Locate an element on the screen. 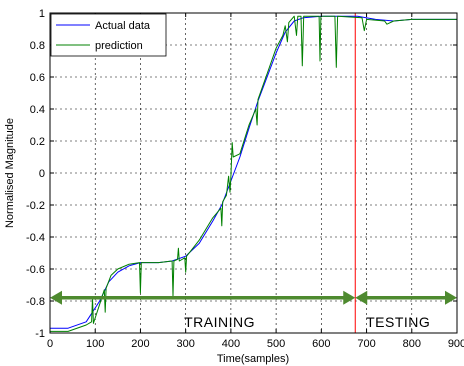  legend-label-actual-data: Actual data is located at coordinates (123, 26).